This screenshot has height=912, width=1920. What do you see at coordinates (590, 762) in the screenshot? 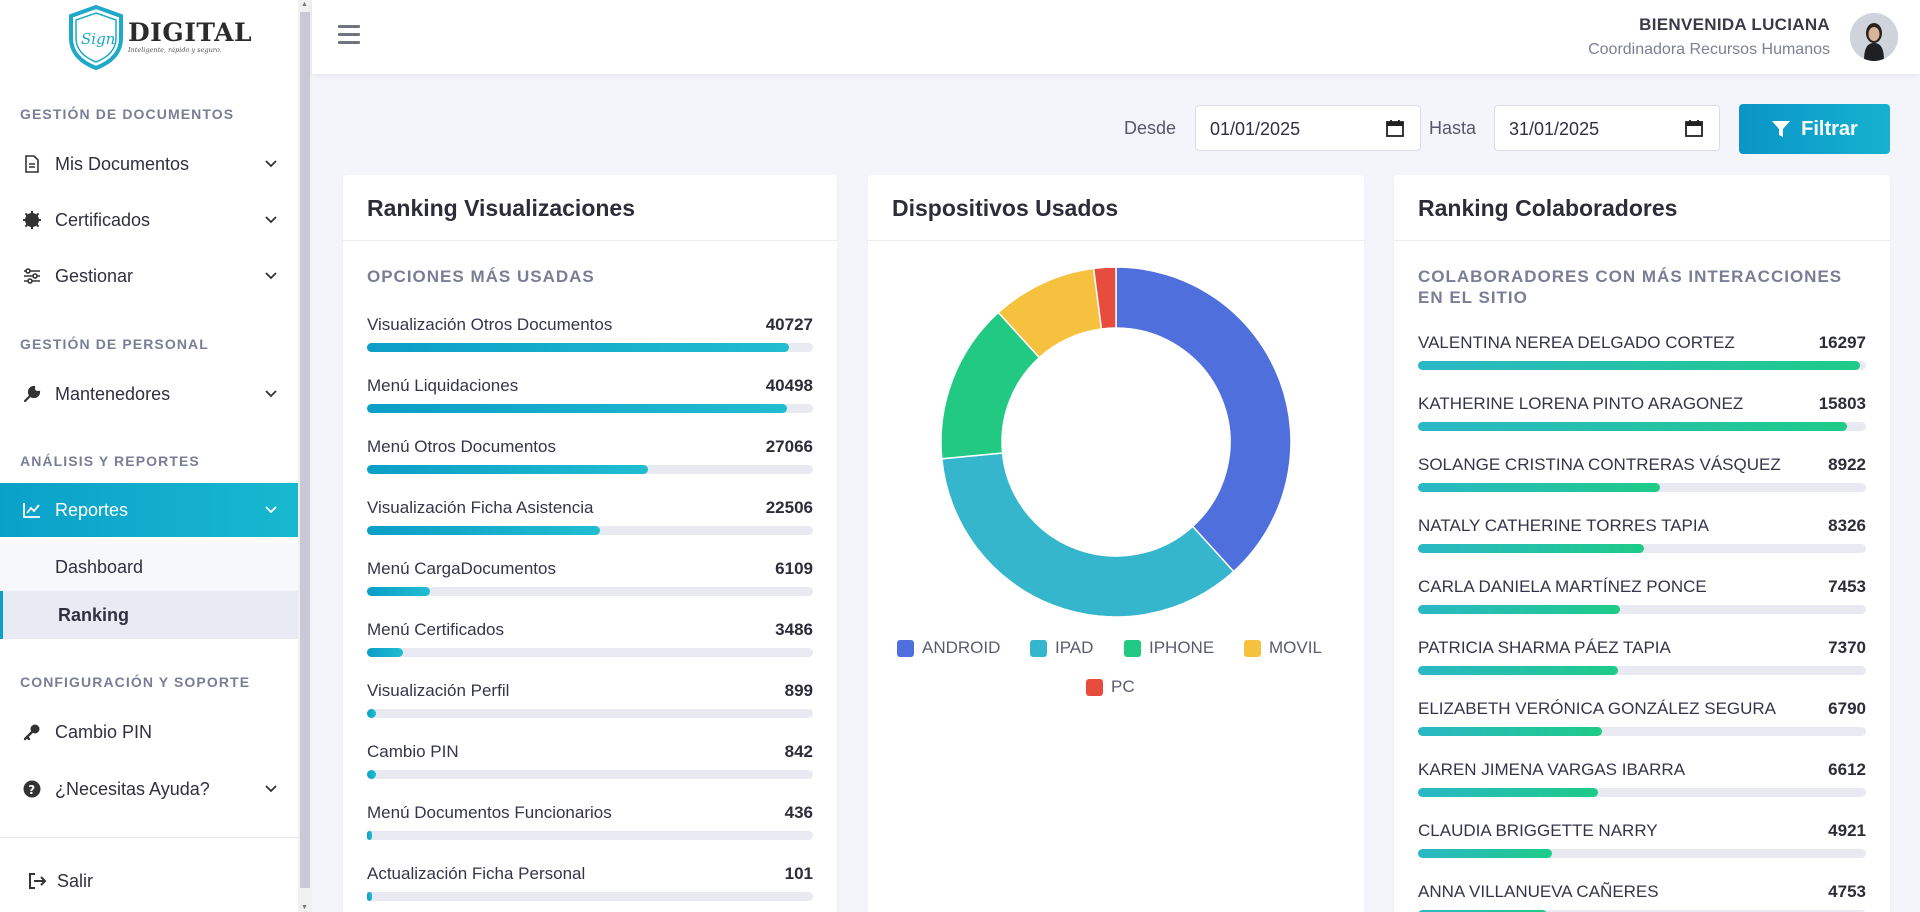
I see `ranking-row: Cambio PIN 842` at bounding box center [590, 762].